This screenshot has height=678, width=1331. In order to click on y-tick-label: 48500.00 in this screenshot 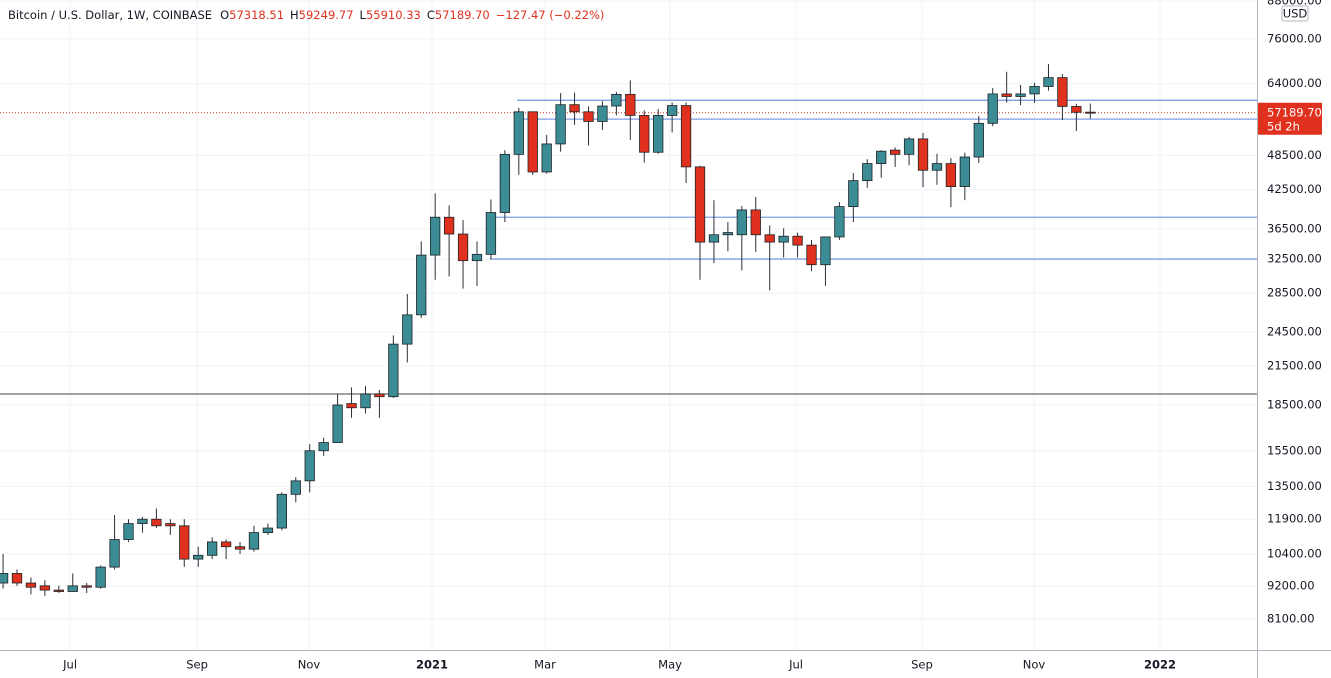, I will do `click(1294, 155)`.